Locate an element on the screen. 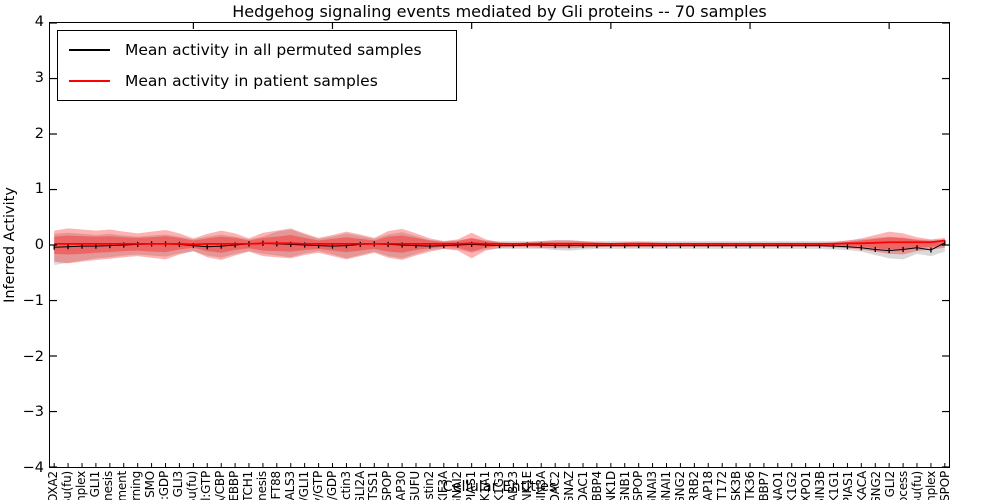  legend-label-permuted: Mean activity in all permuted samples is located at coordinates (273, 50).